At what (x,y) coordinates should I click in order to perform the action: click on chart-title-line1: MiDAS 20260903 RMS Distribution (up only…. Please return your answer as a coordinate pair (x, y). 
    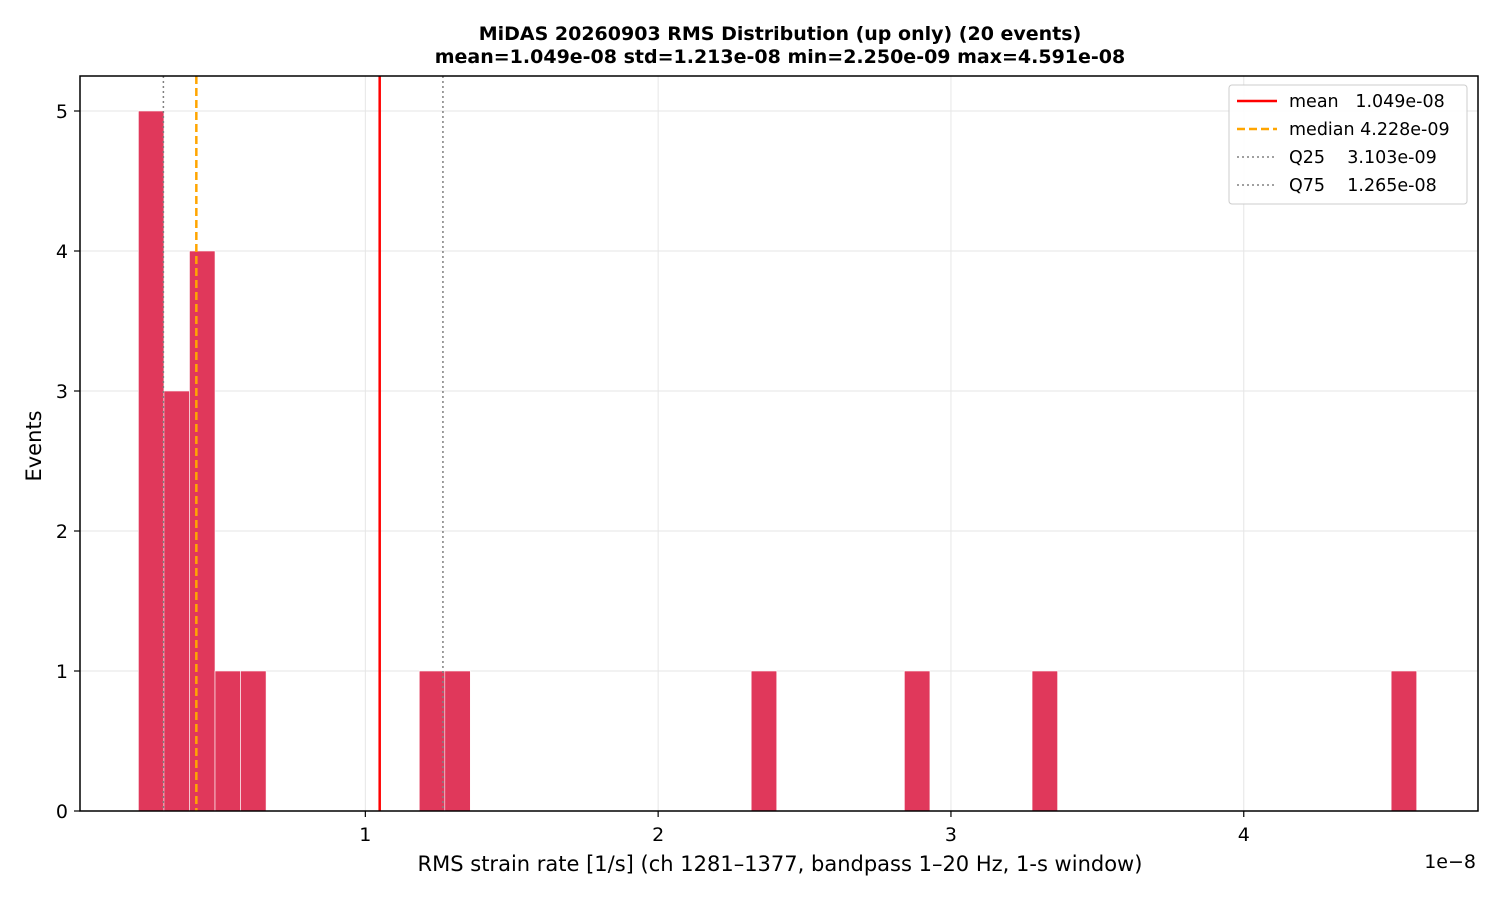
    Looking at the image, I should click on (780, 34).